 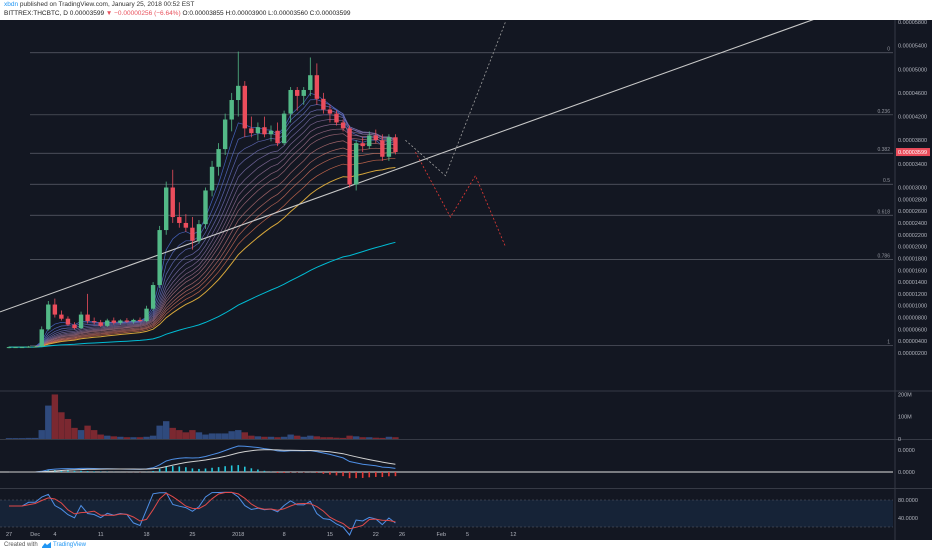 I want to click on stoch-tick-label: 40.0000, so click(x=908, y=519).